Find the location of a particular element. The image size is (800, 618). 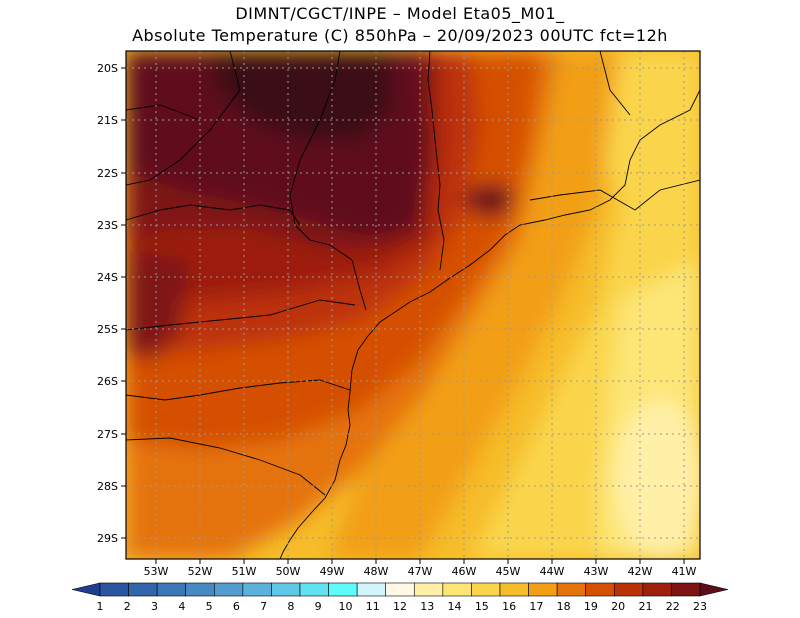

lon-label: 52W is located at coordinates (200, 571).